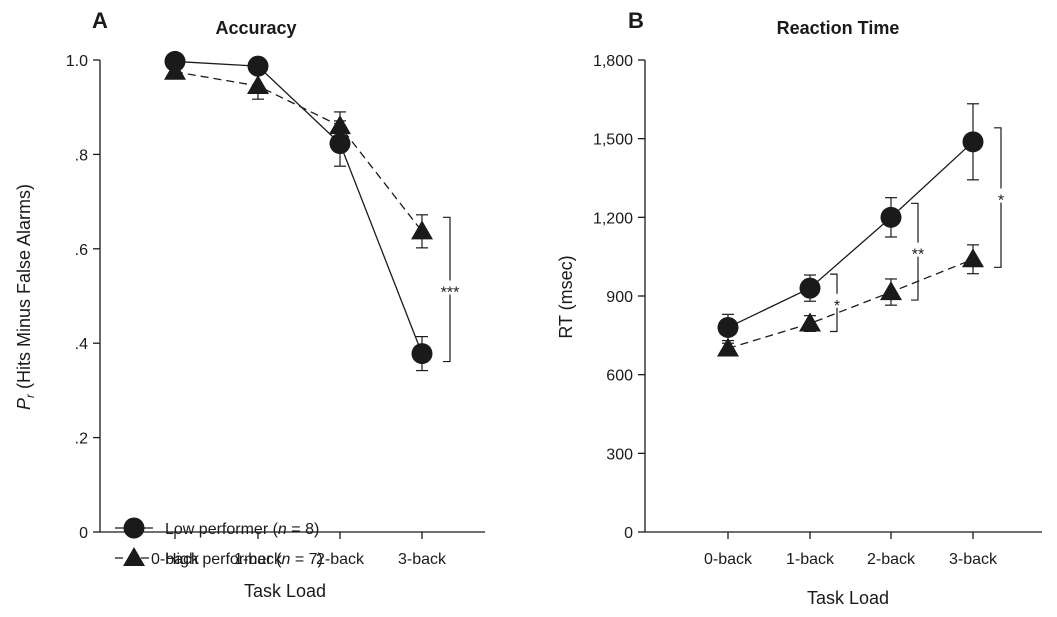 The width and height of the screenshot is (1057, 617). Describe the element at coordinates (848, 598) in the screenshot. I see `panel-b-x-axis-label: Task Load` at that location.